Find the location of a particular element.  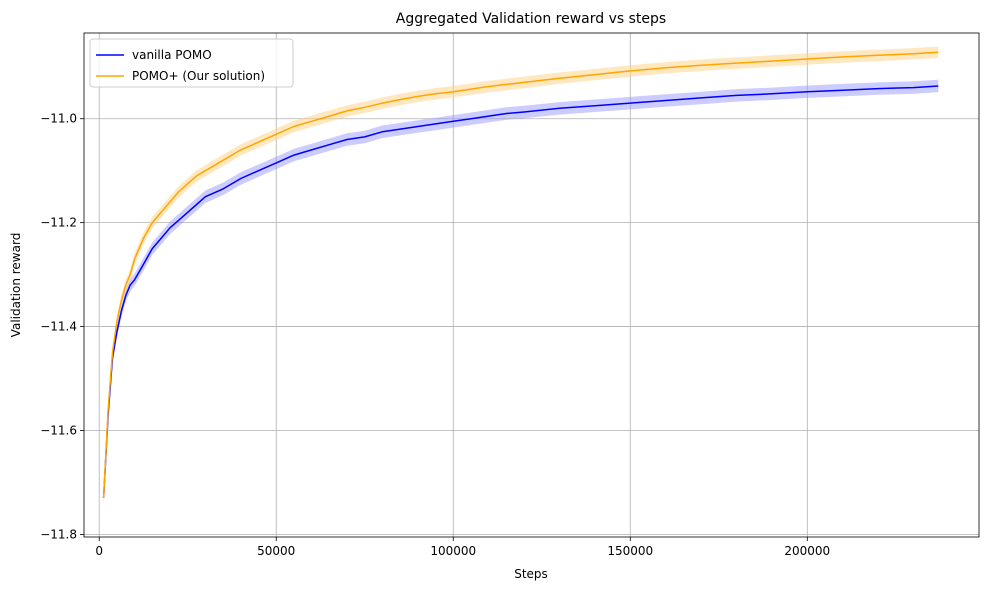

chart-title: Aggregated Validation reward vs steps is located at coordinates (531, 19).